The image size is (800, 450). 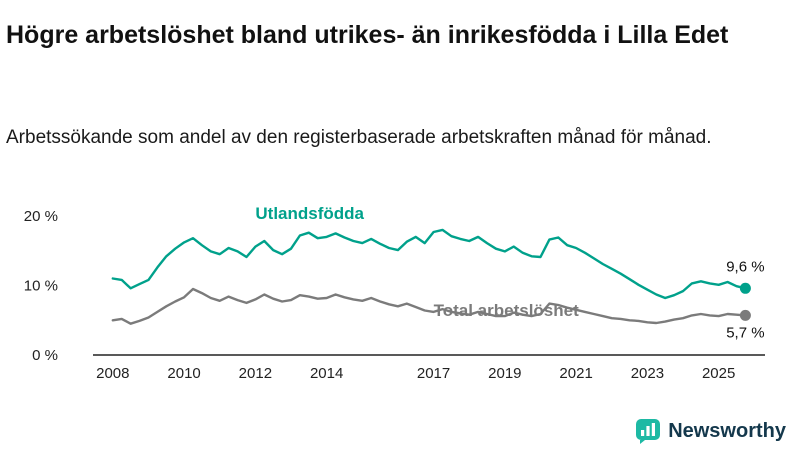 I want to click on series-end-label-1: 5,7 %, so click(x=745, y=332).